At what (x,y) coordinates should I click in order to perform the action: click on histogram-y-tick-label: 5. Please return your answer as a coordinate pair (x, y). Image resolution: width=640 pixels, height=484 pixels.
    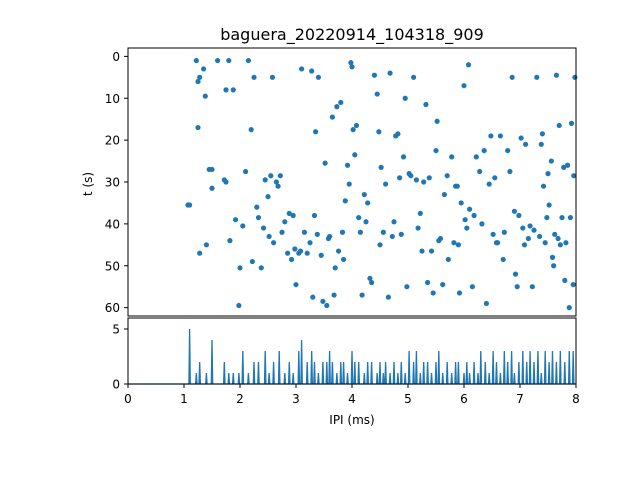
    Looking at the image, I should click on (116, 330).